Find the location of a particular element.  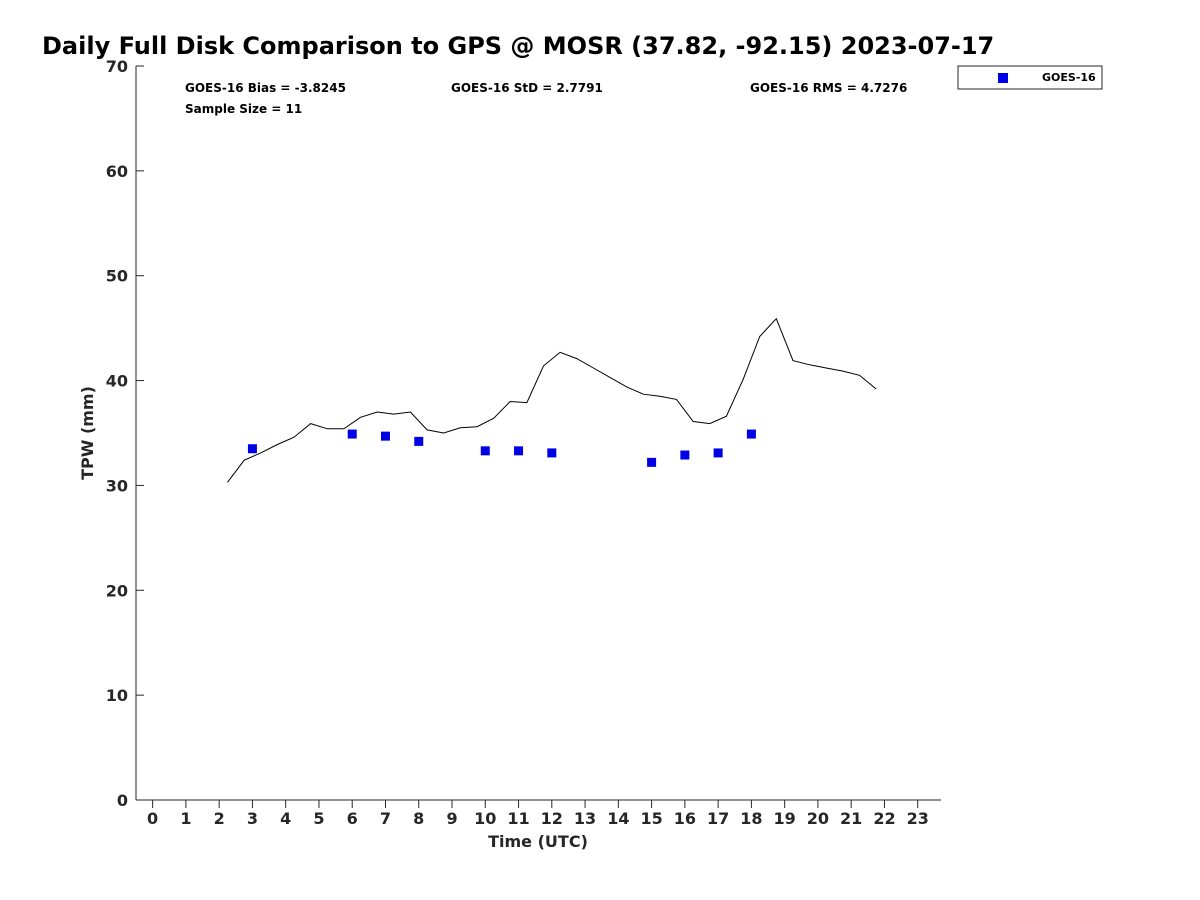

x-tick-label: 4 is located at coordinates (285, 818).